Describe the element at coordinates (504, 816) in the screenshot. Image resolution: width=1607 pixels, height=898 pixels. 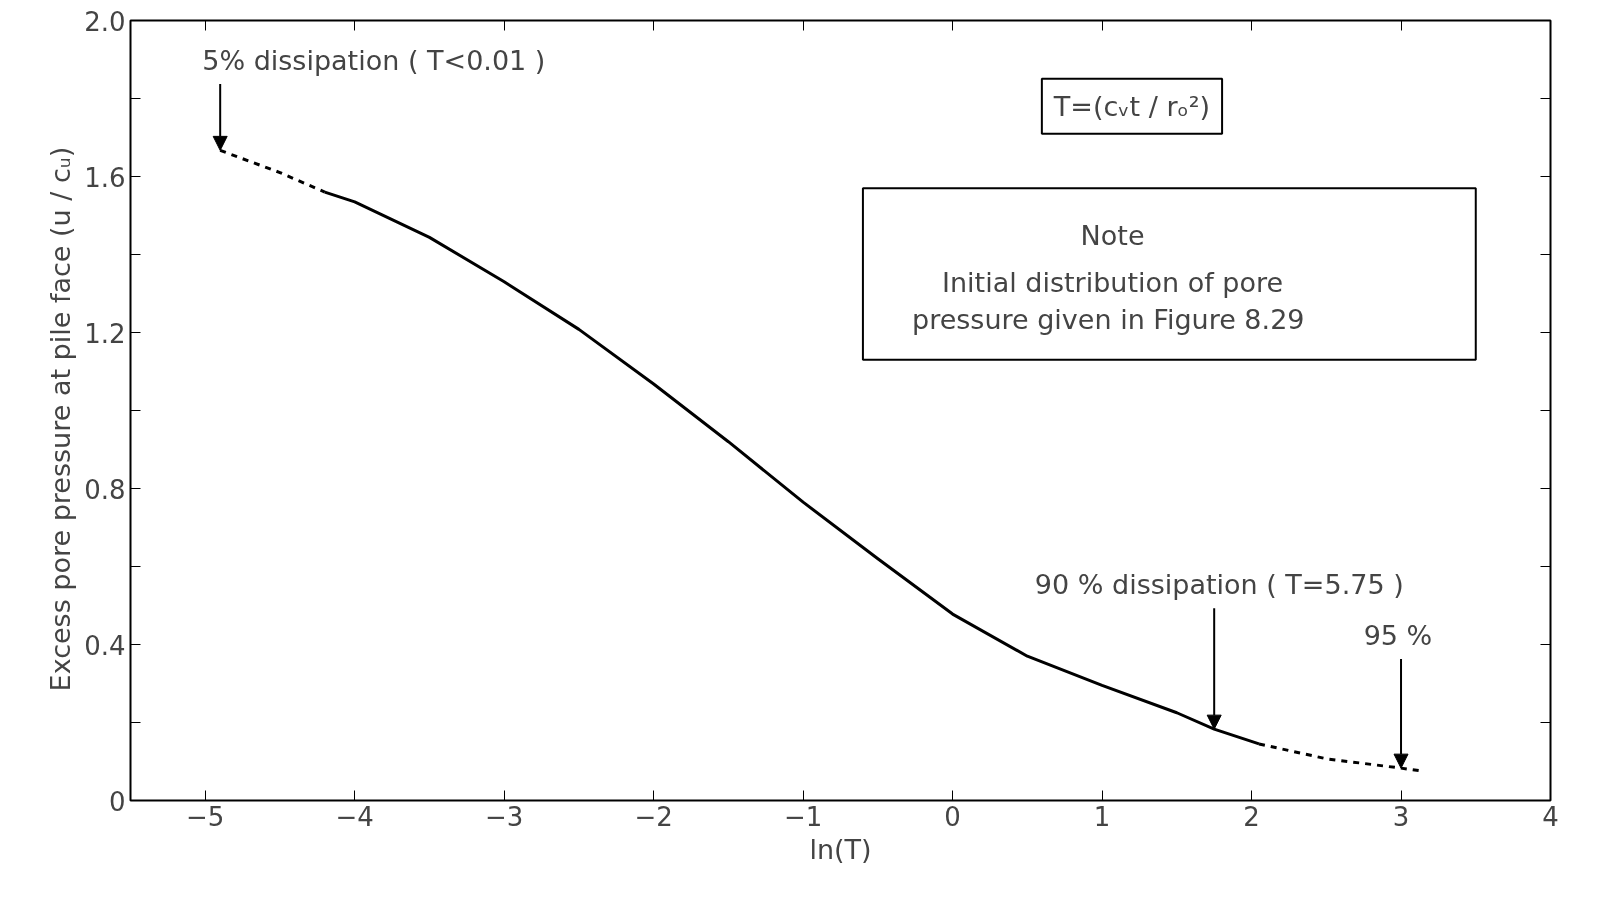
I see `x-tick-label: −3` at that location.